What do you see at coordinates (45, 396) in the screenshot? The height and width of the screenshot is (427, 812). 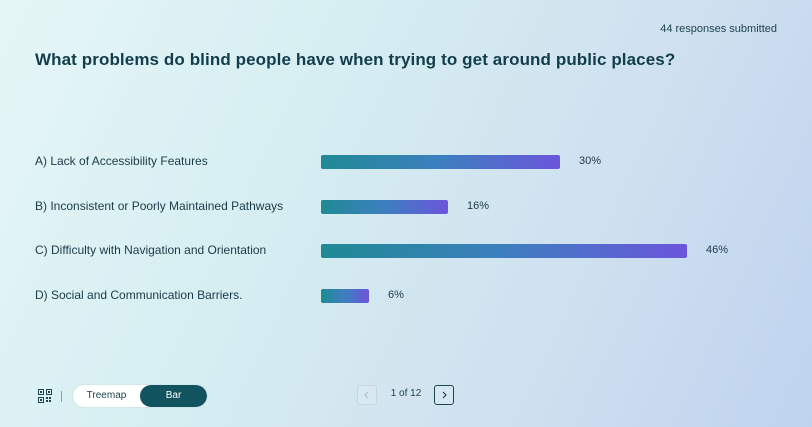 I see `qr-code-icon` at bounding box center [45, 396].